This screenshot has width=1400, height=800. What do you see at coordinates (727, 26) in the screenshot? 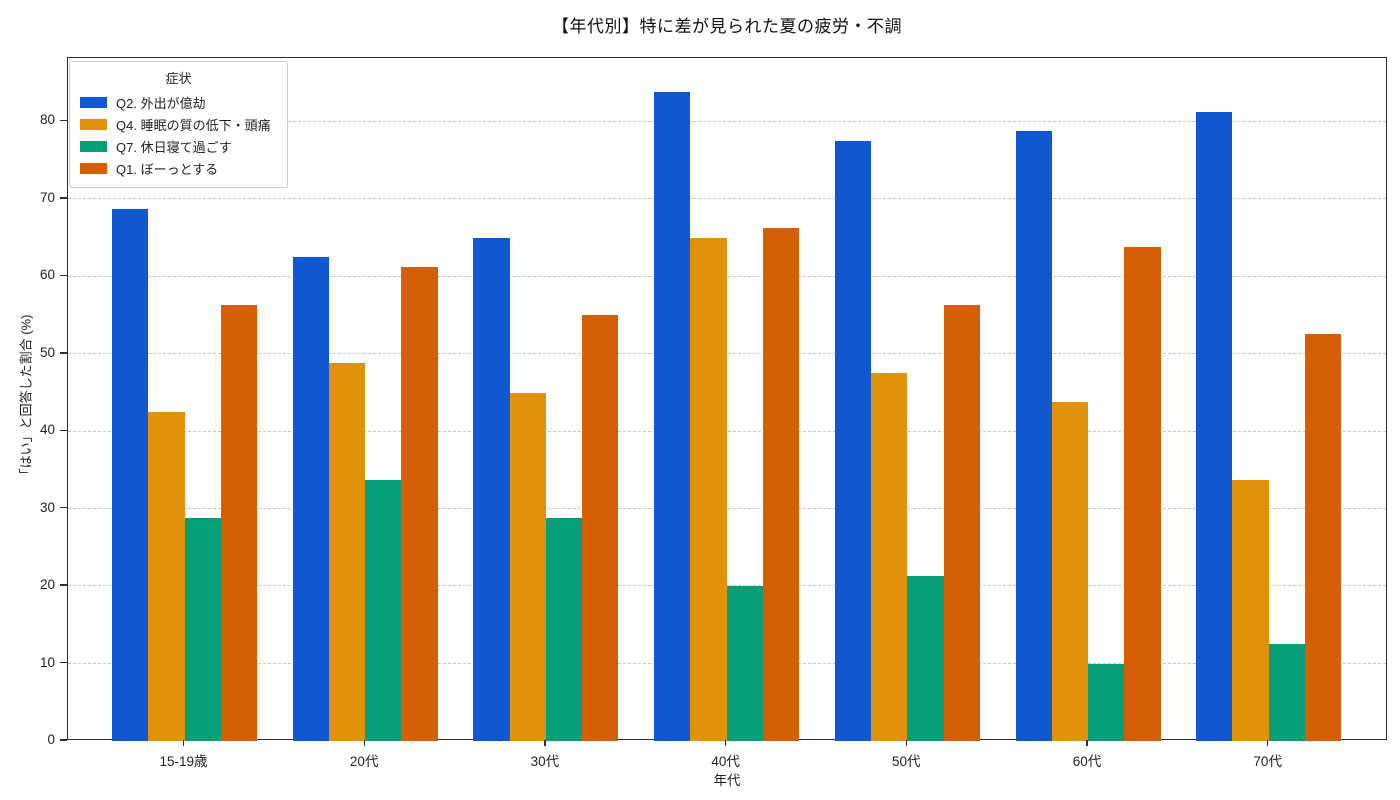
I see `chart-title: 【年代別】特に差が見られた夏の疲労・不調` at bounding box center [727, 26].